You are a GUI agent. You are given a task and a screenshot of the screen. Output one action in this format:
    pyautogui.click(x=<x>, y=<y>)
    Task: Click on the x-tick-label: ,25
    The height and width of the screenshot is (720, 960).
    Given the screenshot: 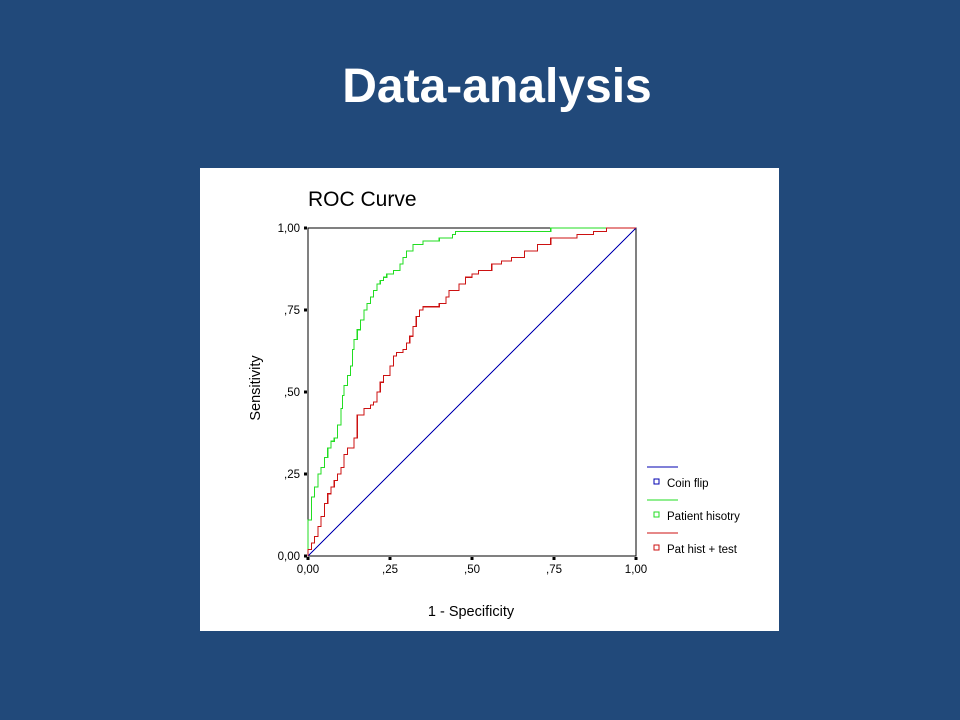 What is the action you would take?
    pyautogui.click(x=390, y=570)
    